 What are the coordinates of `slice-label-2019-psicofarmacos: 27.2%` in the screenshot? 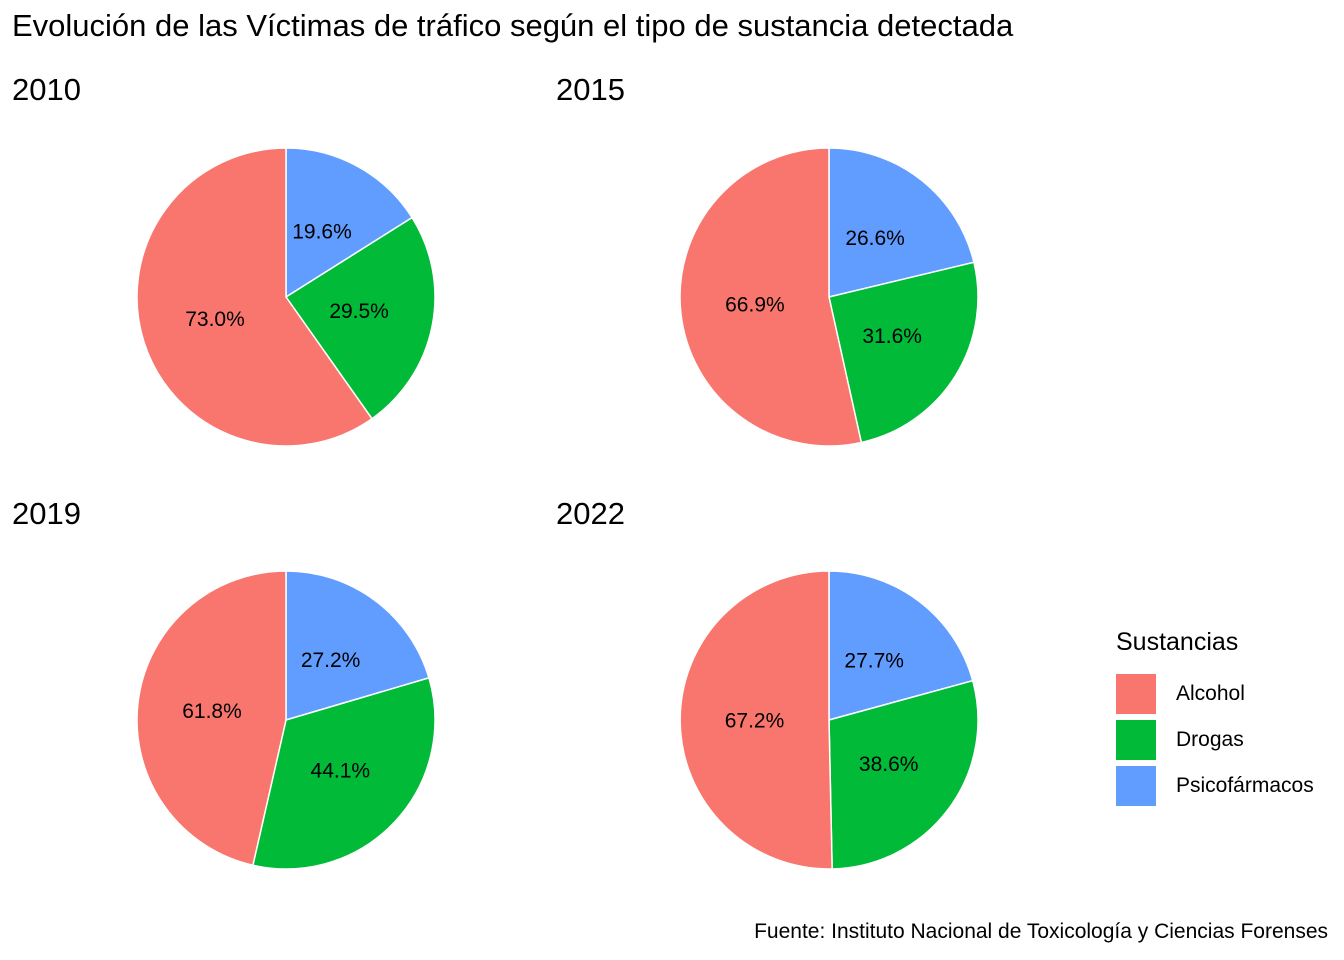 It's located at (331, 660).